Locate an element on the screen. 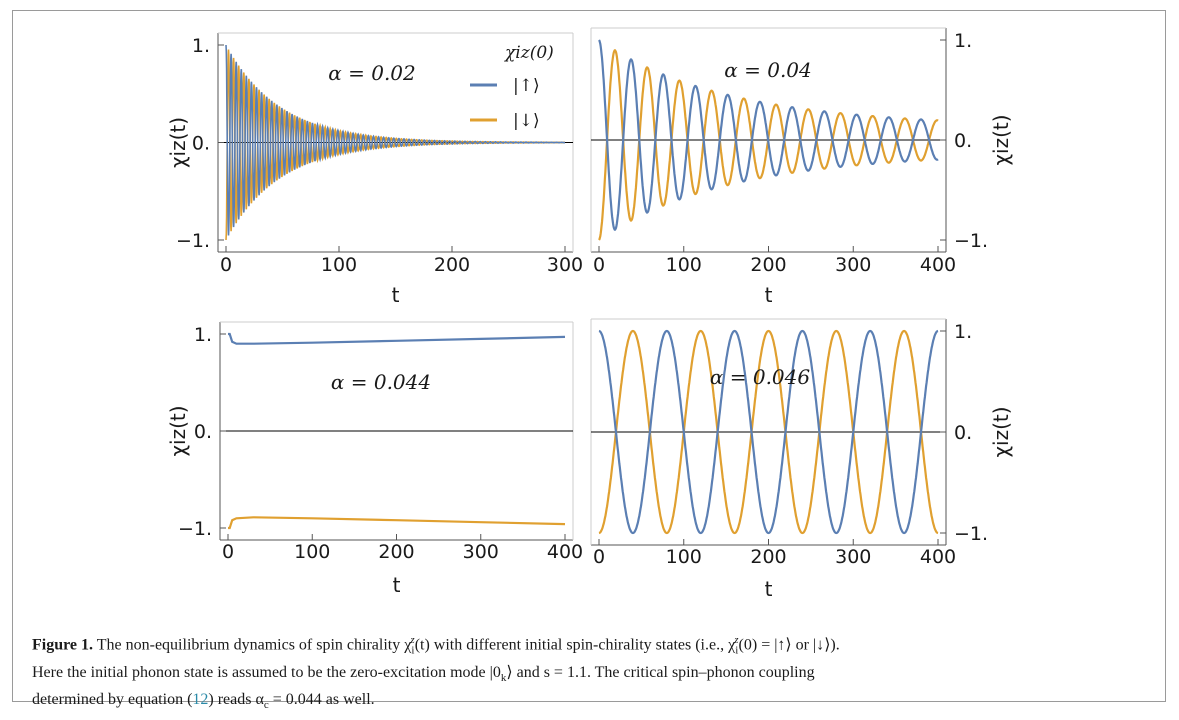 The image size is (1179, 720). chart-panel-bottom-left: 0 100 200 300 400 −1. 0. 1. t χiz(t) α = 0.044 is located at coordinates (374, 459).